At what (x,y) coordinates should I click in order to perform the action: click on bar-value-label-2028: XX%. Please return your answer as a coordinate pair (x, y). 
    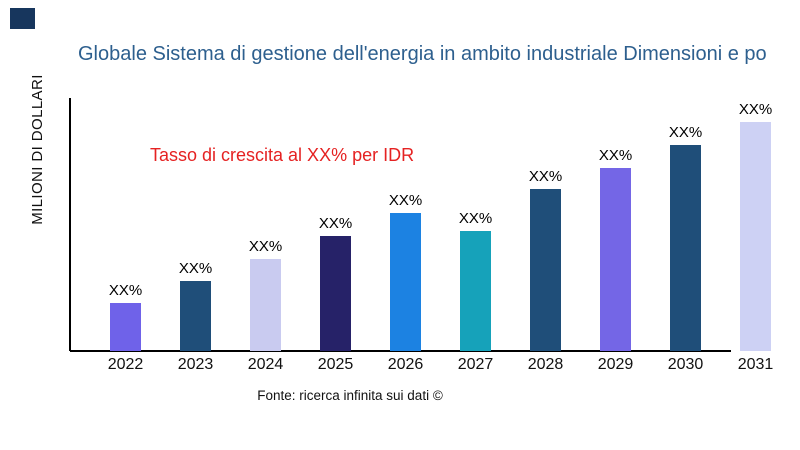
    Looking at the image, I should click on (545, 176).